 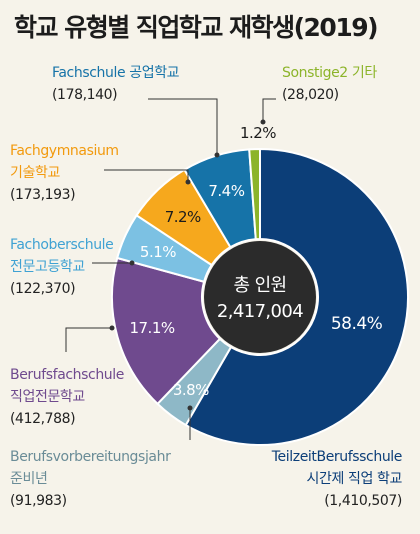 What do you see at coordinates (217, 155) in the screenshot?
I see `leader-dot-fs` at bounding box center [217, 155].